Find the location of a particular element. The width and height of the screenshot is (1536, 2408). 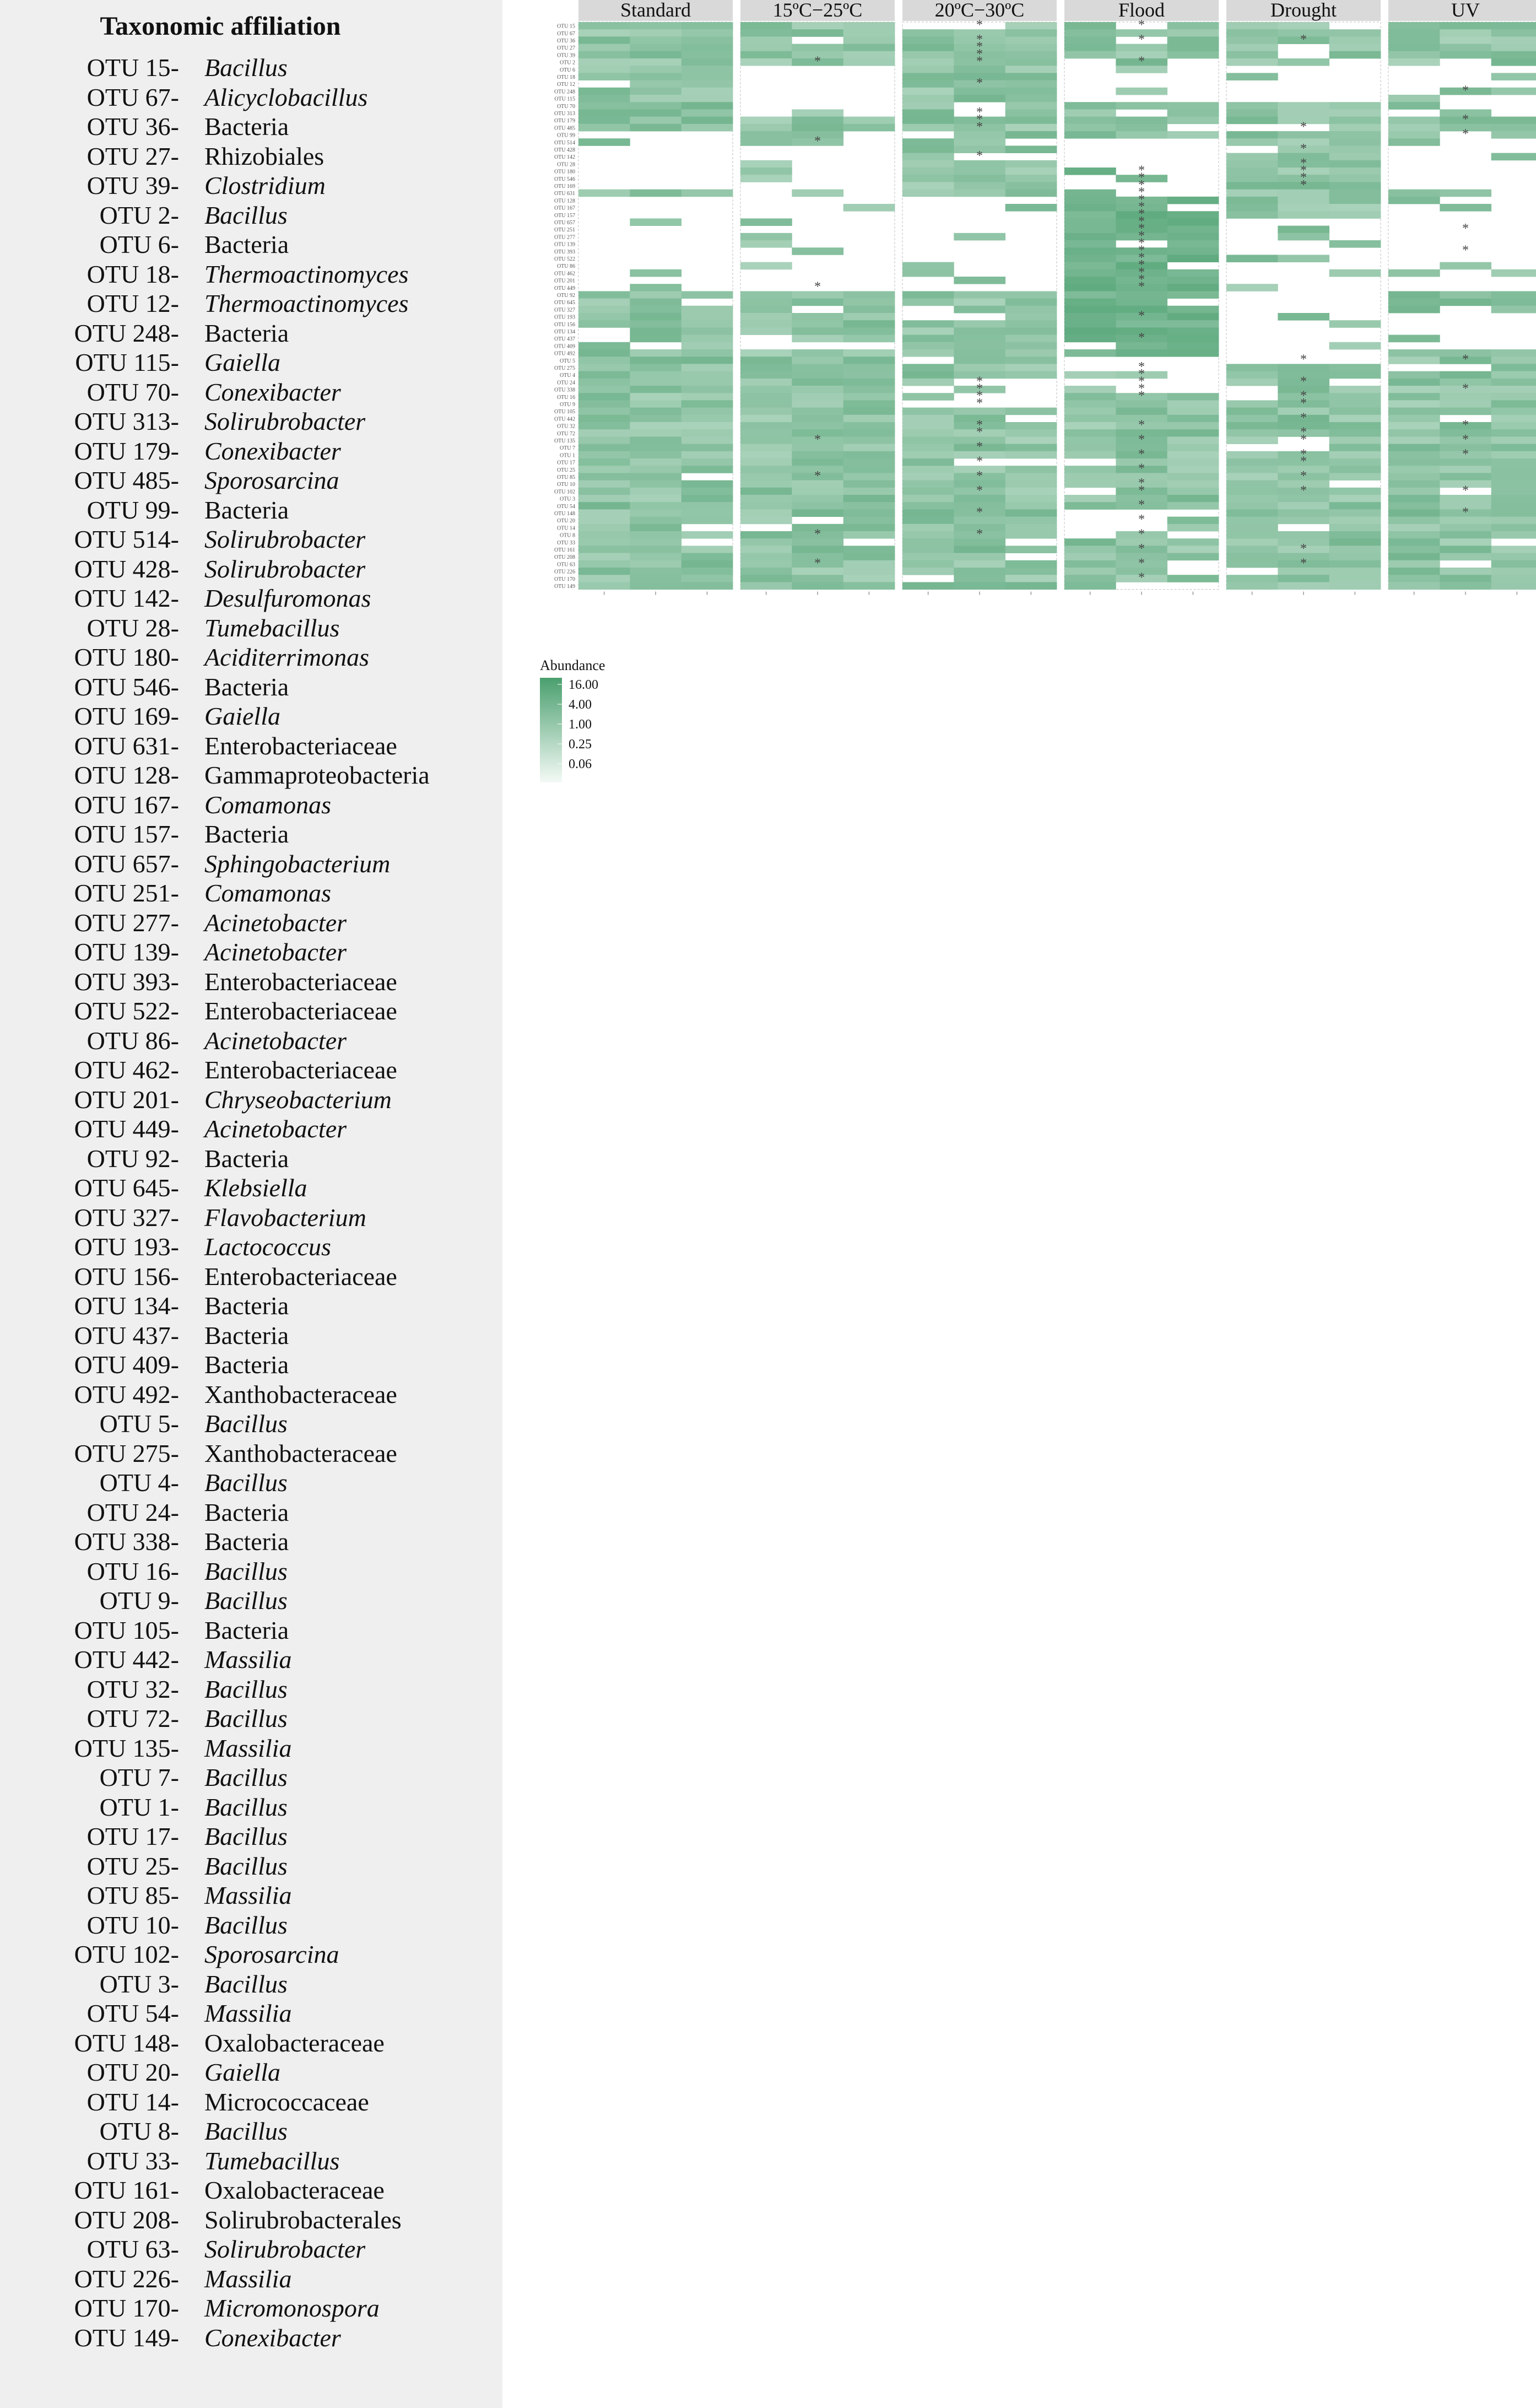

otu-label: OTU 338- is located at coordinates (126, 1541).